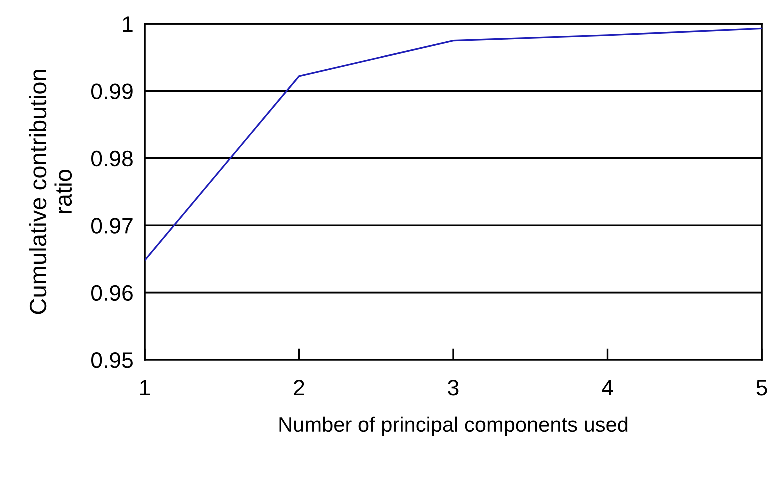 Image resolution: width=769 pixels, height=483 pixels. What do you see at coordinates (608, 388) in the screenshot?
I see `x-tick-label: 4` at bounding box center [608, 388].